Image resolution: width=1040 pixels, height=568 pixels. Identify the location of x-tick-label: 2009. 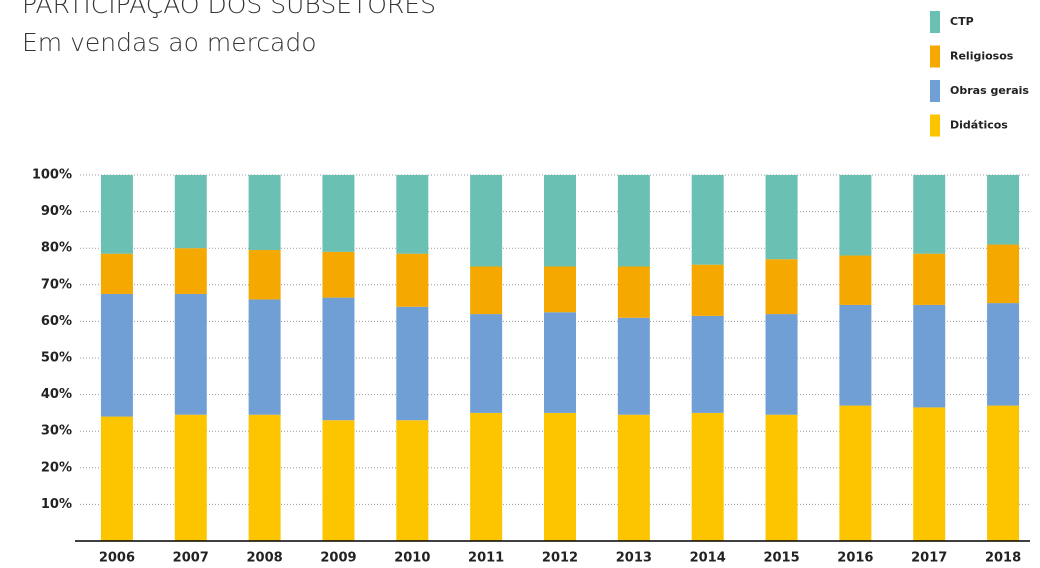
(338, 558).